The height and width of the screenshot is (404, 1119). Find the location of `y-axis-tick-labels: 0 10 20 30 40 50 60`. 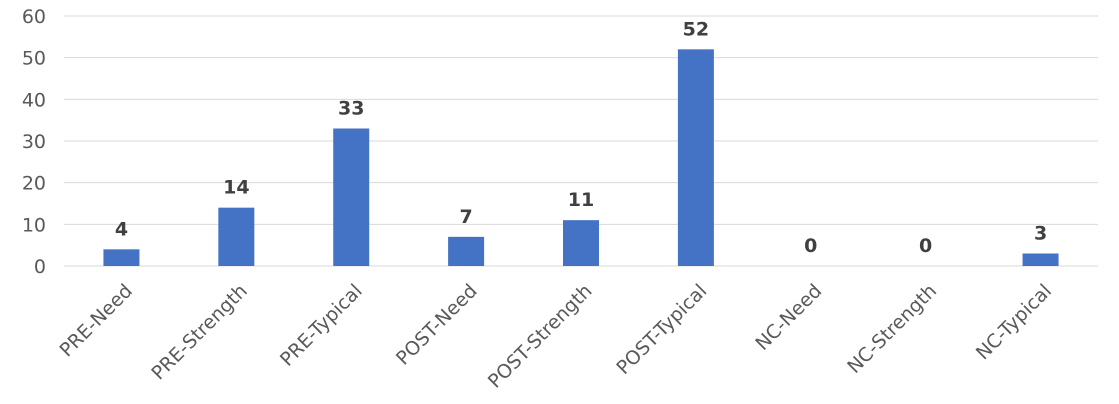

y-axis-tick-labels: 0 10 20 30 40 50 60 is located at coordinates (34, 142).